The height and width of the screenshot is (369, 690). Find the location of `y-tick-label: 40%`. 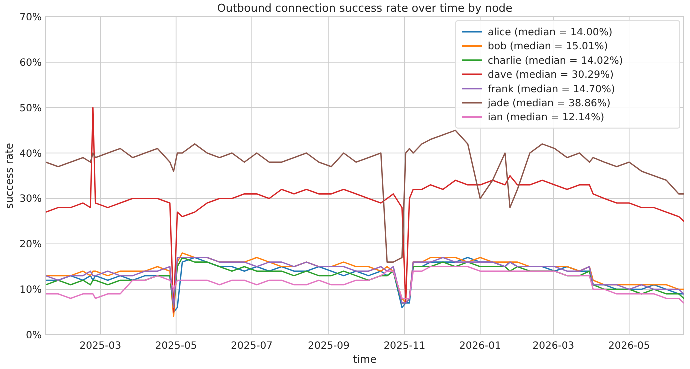

y-tick-label: 40% is located at coordinates (31, 154).